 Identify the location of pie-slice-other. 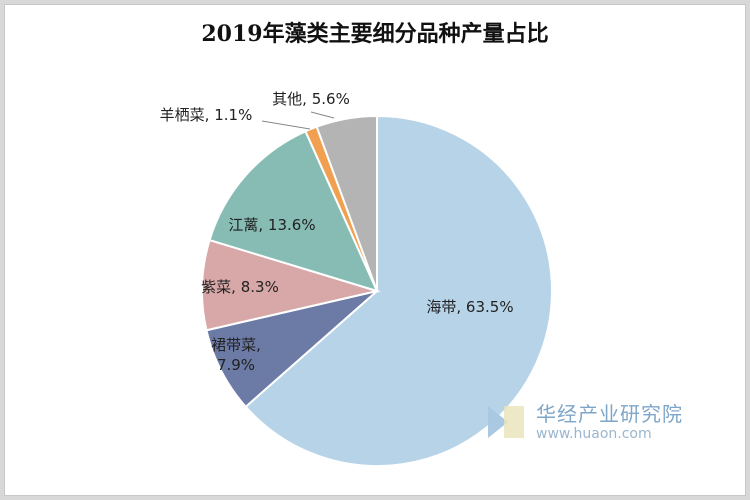
(346, 203).